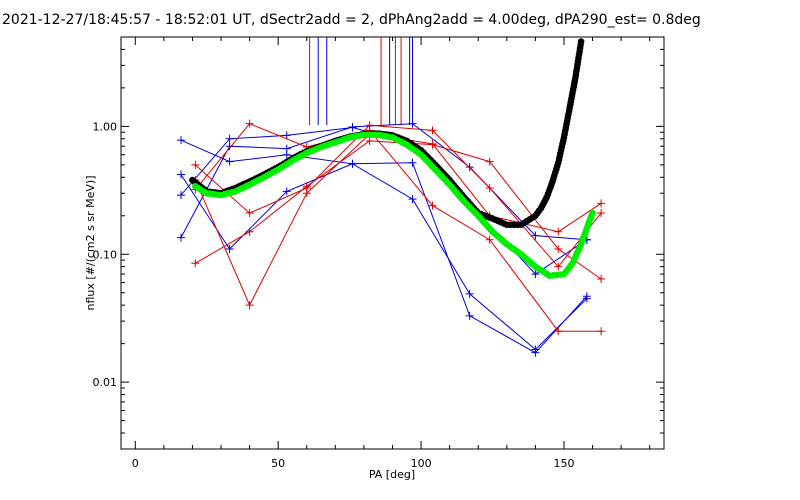 The height and width of the screenshot is (500, 800). Describe the element at coordinates (361, 81) in the screenshot. I see `pitch-angle-markers` at that location.